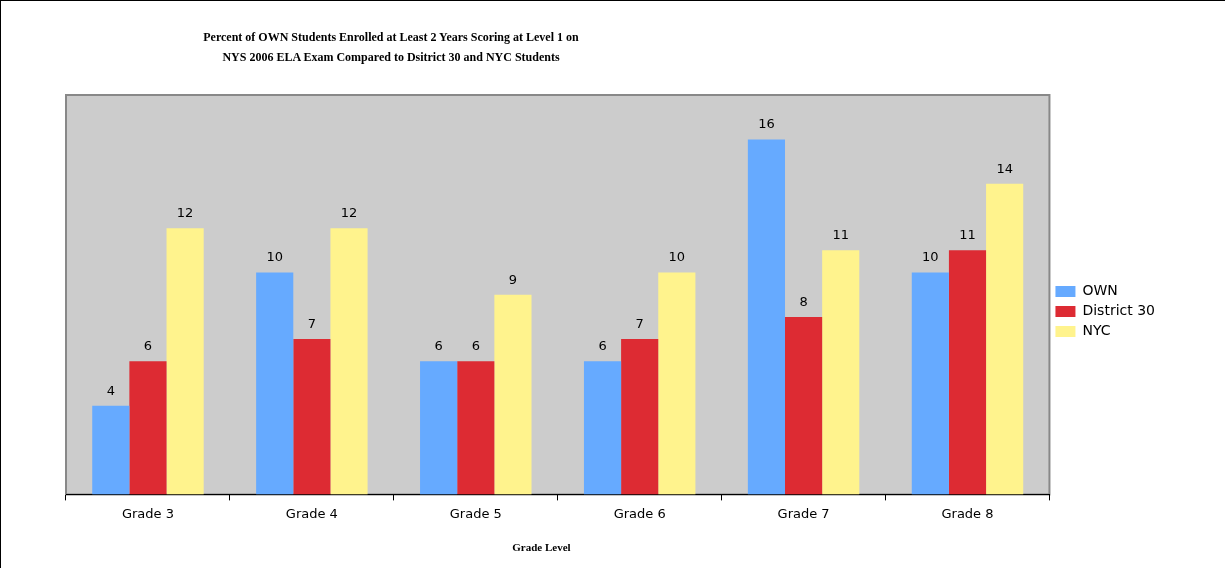 The image size is (1225, 568). I want to click on x-tick-label: Grade 5, so click(475, 513).